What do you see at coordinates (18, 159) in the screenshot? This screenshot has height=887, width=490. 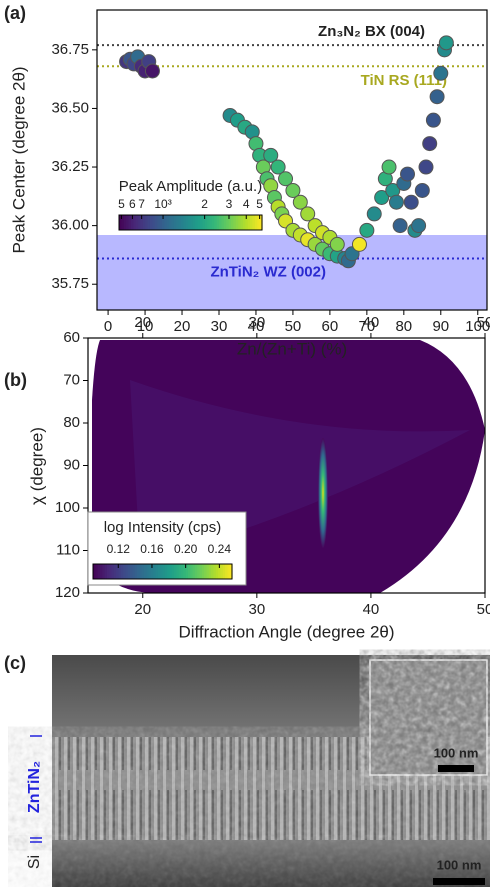 I see `y-axis-label: Peak Center (degree 2θ)` at bounding box center [18, 159].